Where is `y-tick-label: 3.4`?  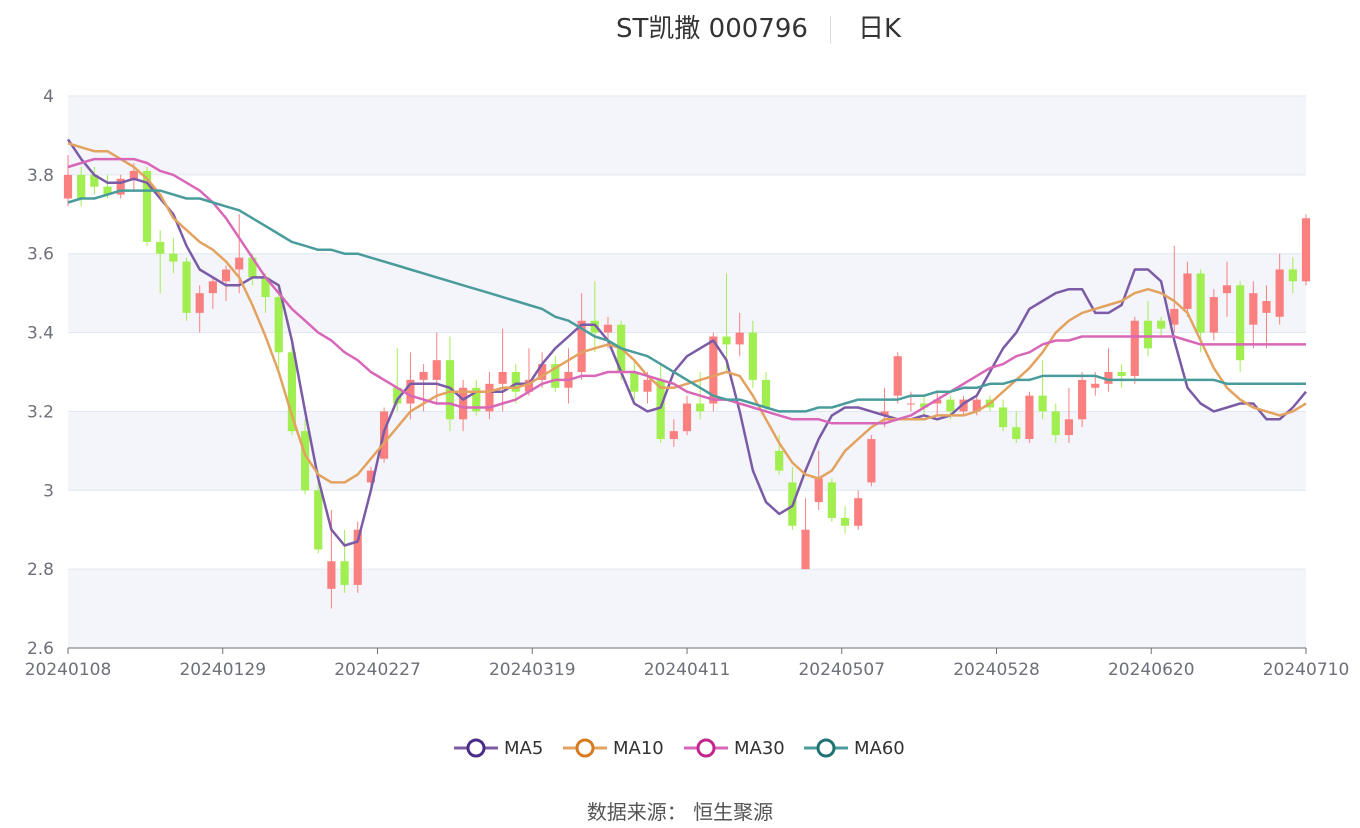 y-tick-label: 3.4 is located at coordinates (40, 334).